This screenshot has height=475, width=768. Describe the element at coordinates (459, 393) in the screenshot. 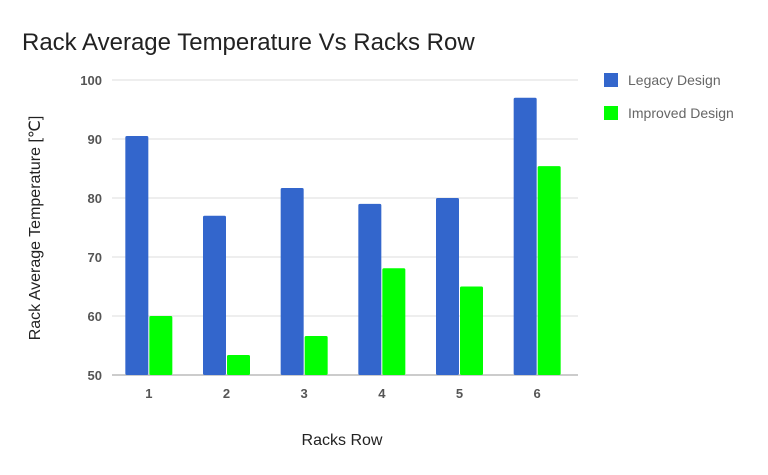

I see `x-tick-label: 5` at that location.